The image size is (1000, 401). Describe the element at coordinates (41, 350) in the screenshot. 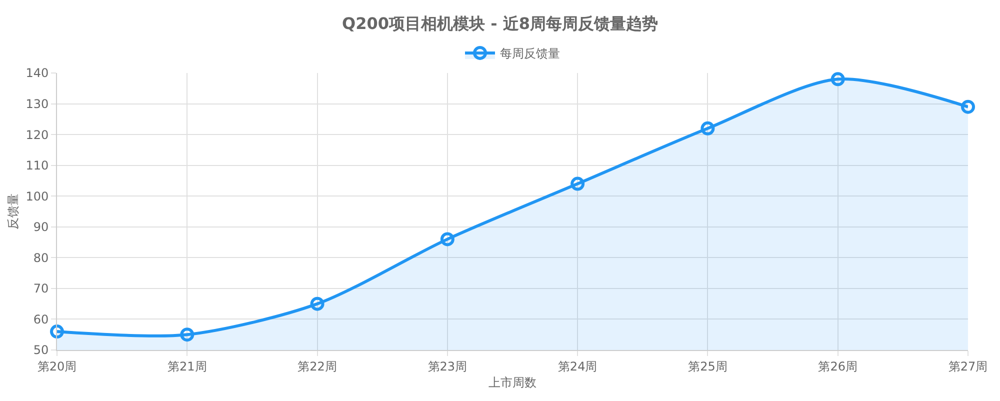

I see `y-tick-label: 50` at that location.